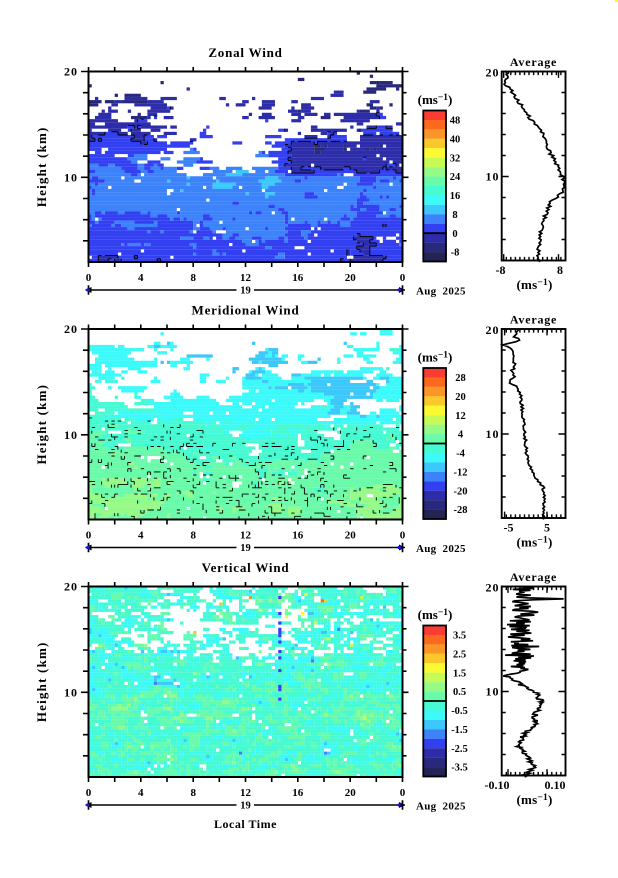 The height and width of the screenshot is (878, 618). Describe the element at coordinates (461, 491) in the screenshot. I see `svg-text: -20` at that location.